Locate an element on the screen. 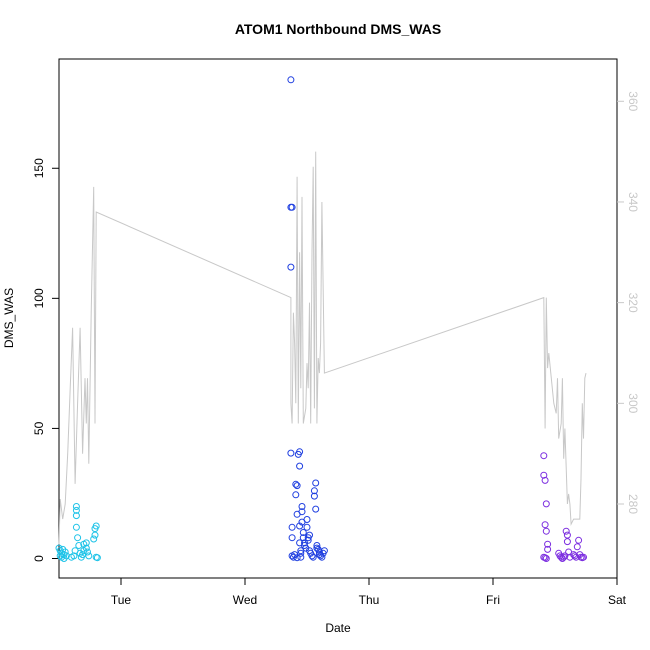 Image resolution: width=650 pixels, height=650 pixels. x-tick-label: Wed is located at coordinates (245, 600).